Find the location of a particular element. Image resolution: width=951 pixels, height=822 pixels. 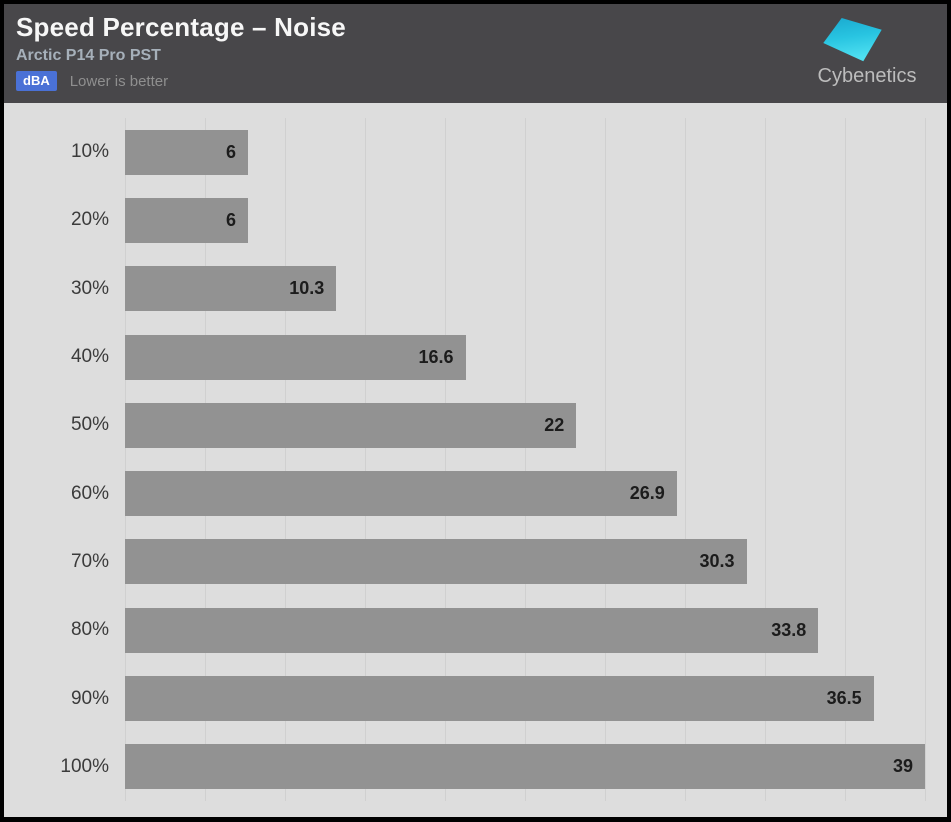

bar-row-30: 30% 10.3 is located at coordinates (475, 289).